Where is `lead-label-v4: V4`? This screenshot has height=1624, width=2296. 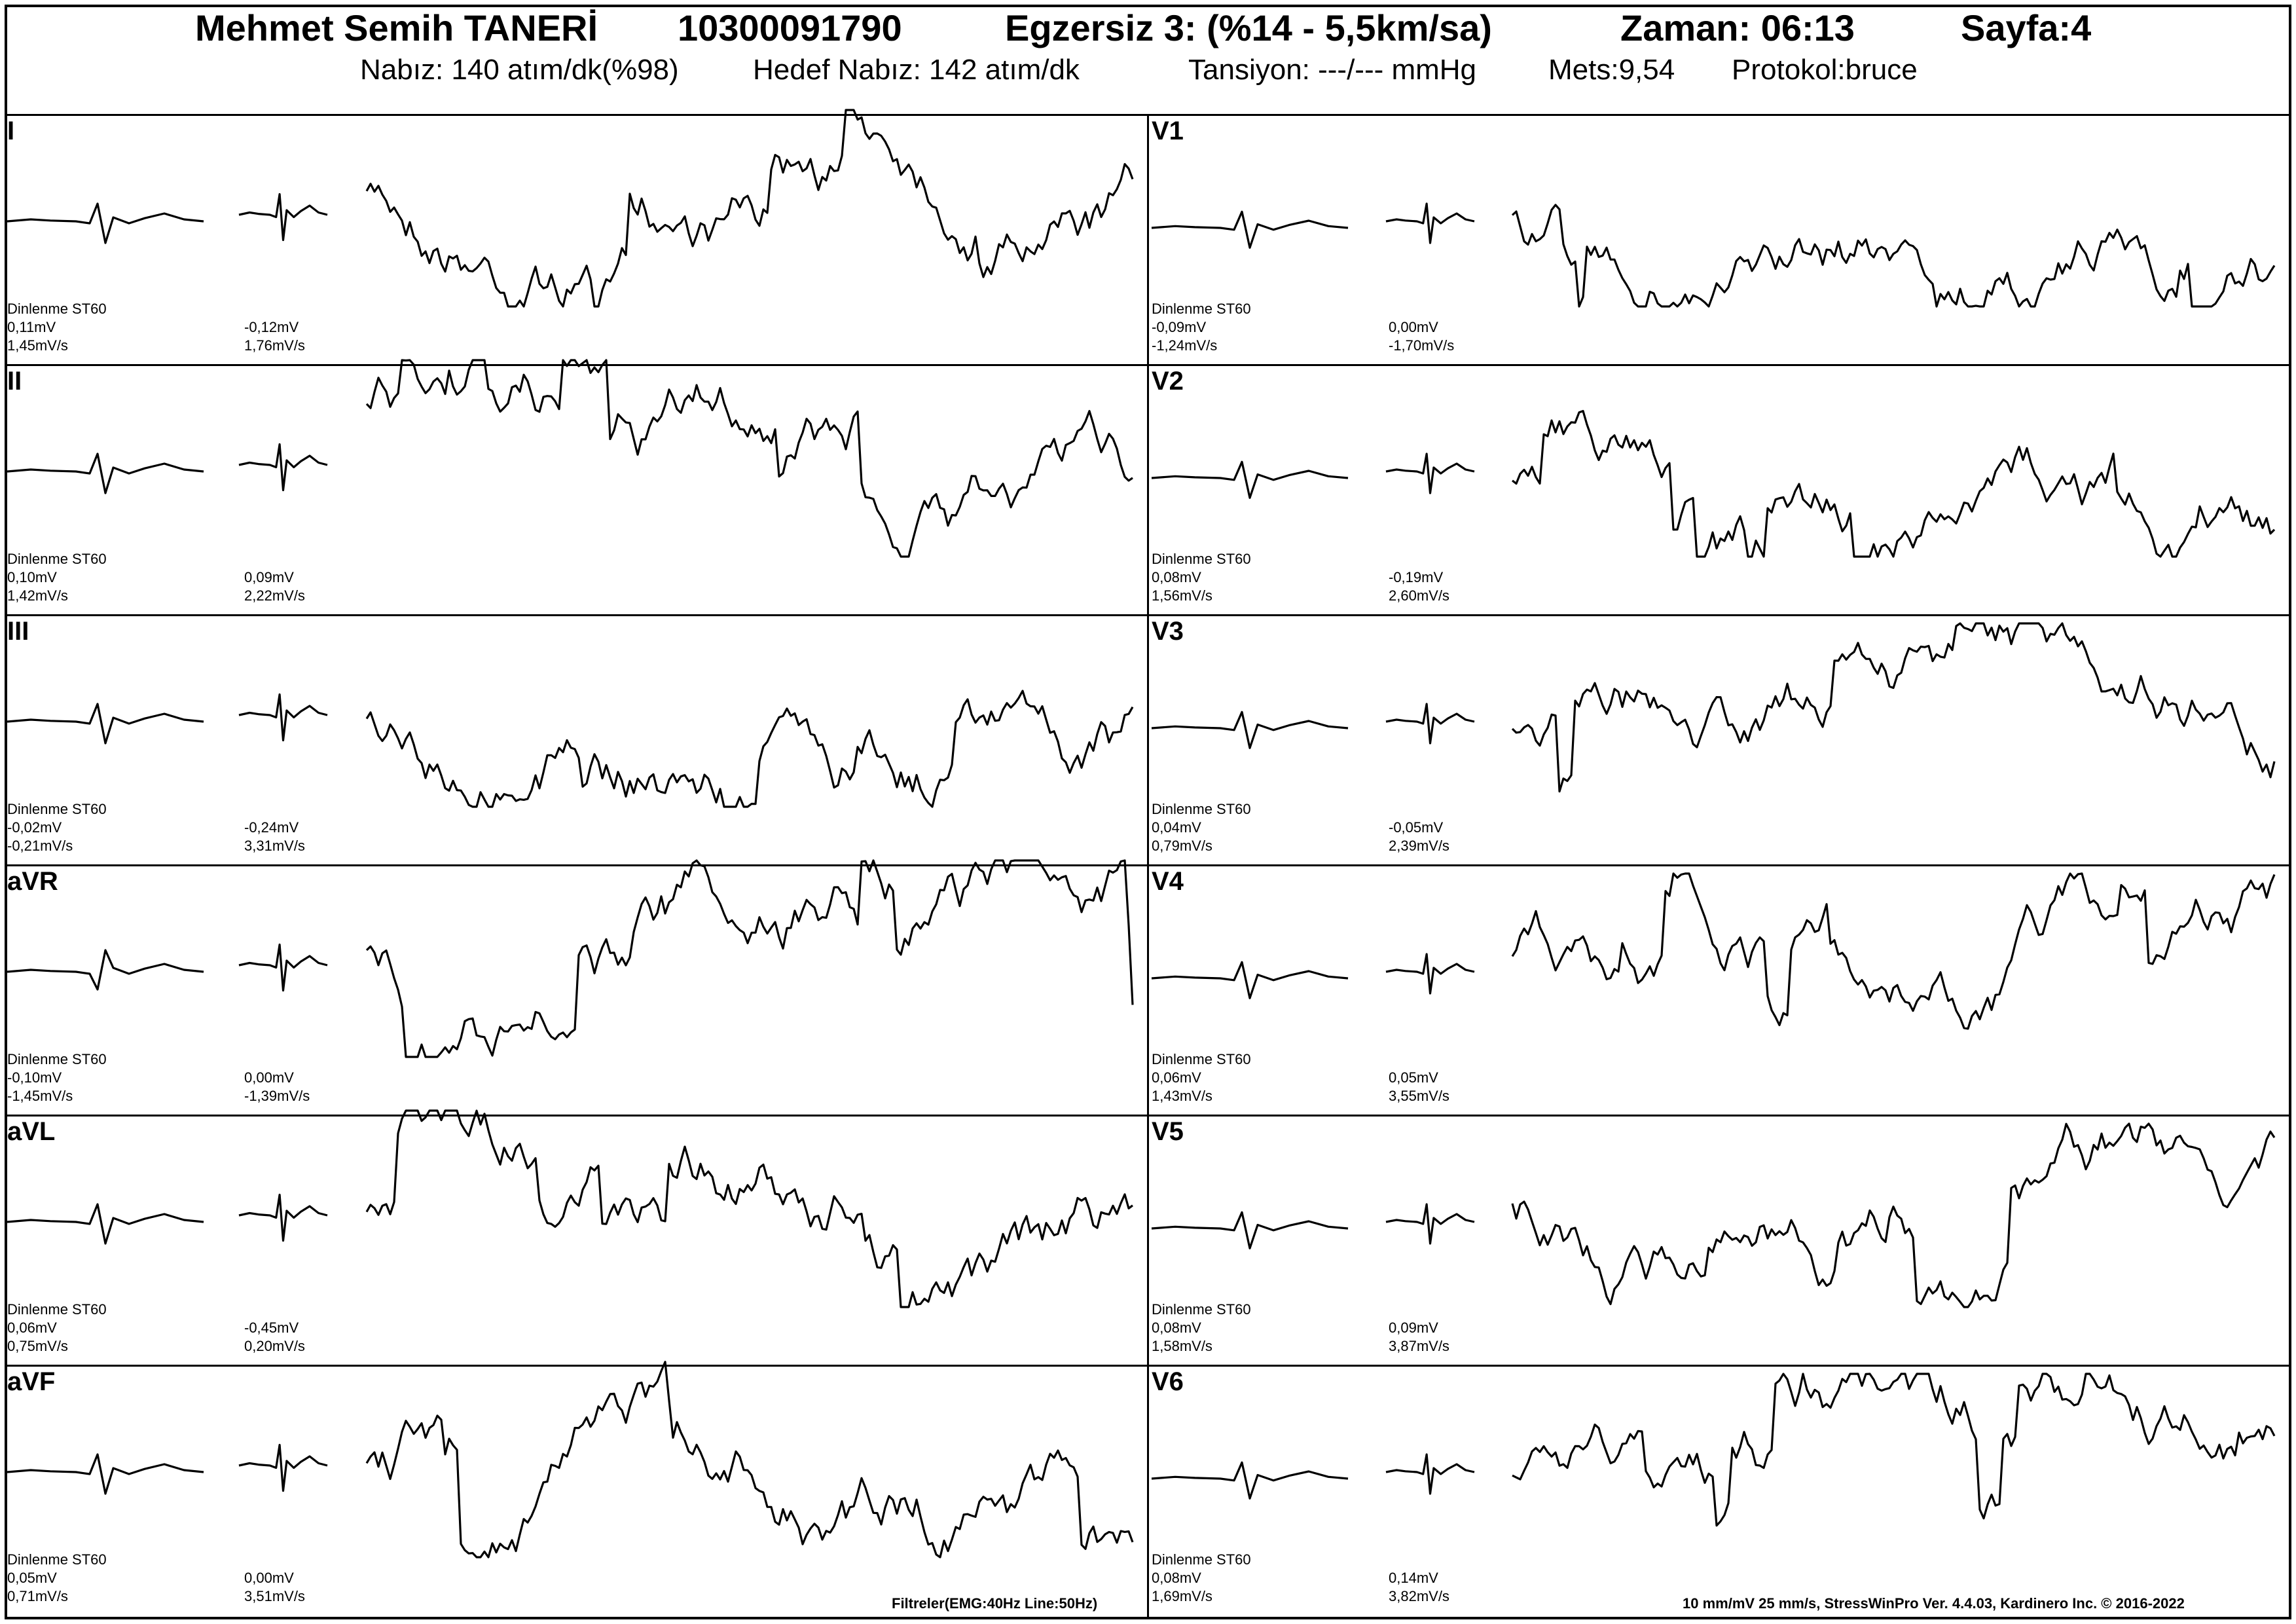 lead-label-v4: V4 is located at coordinates (1168, 881).